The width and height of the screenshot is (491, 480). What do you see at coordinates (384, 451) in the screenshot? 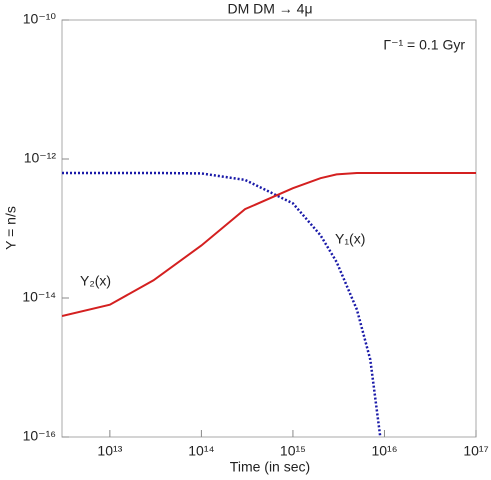
I see `x-tick-label: 10¹⁶` at bounding box center [384, 451].